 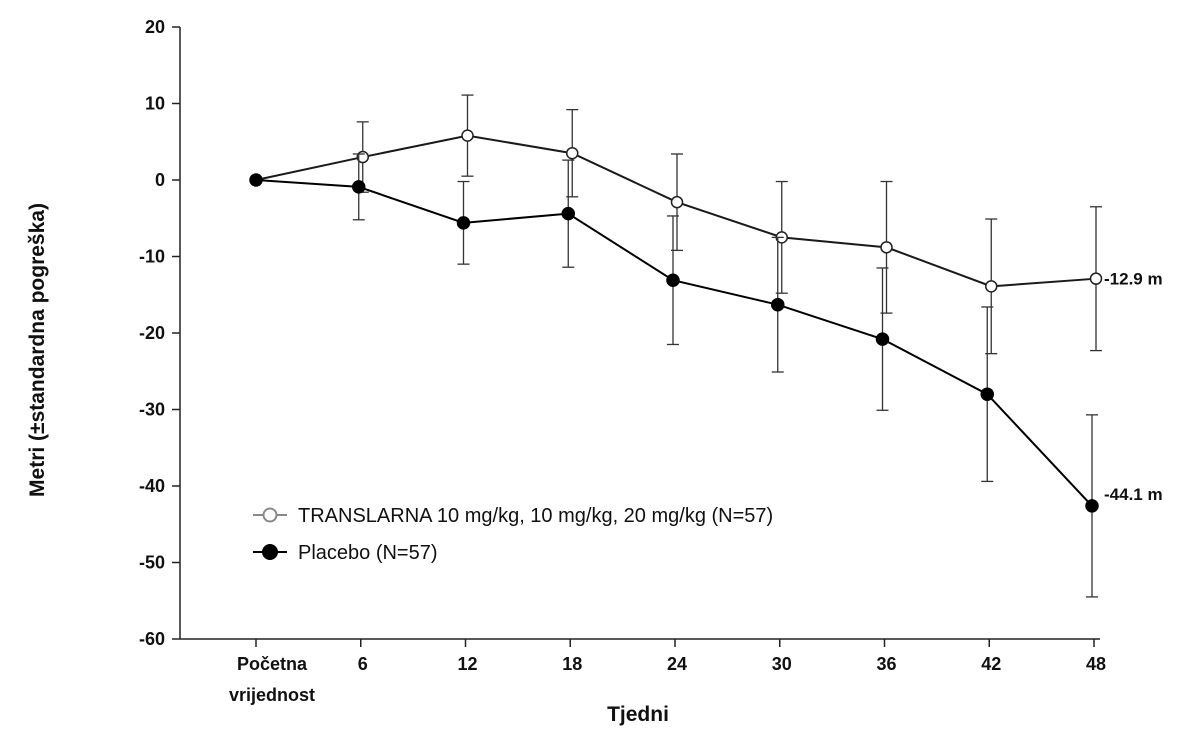 What do you see at coordinates (886, 664) in the screenshot?
I see `x-tick-label: 36` at bounding box center [886, 664].